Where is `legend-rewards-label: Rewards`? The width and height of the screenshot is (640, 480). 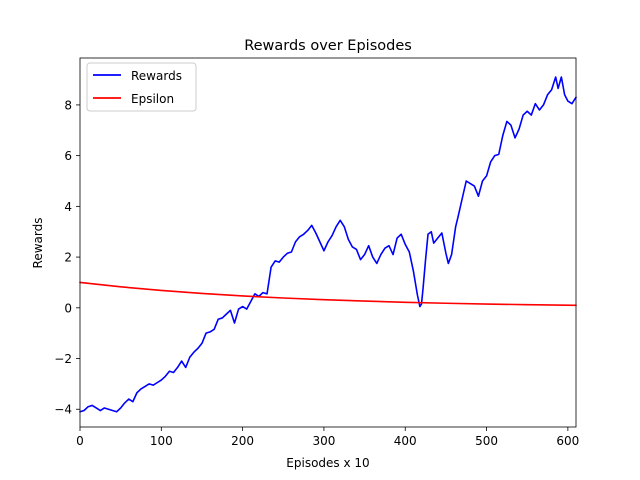 legend-rewards-label: Rewards is located at coordinates (156, 76).